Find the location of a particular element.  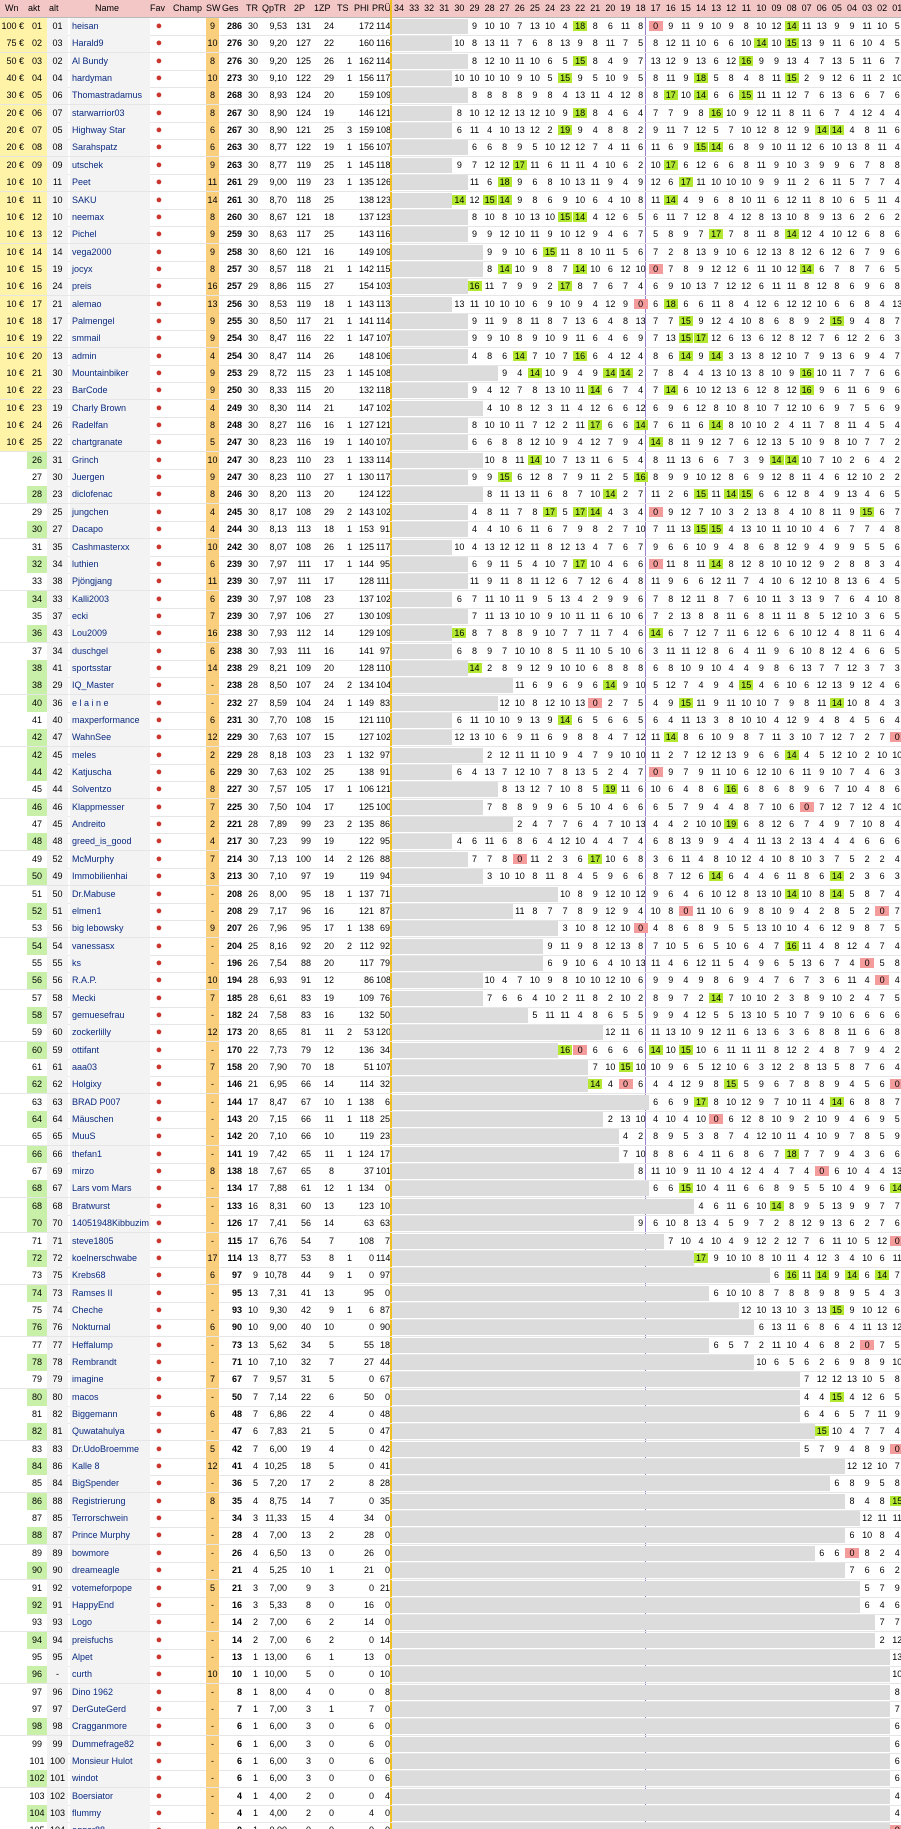

user-name-link: smmail is located at coordinates (110, 339).